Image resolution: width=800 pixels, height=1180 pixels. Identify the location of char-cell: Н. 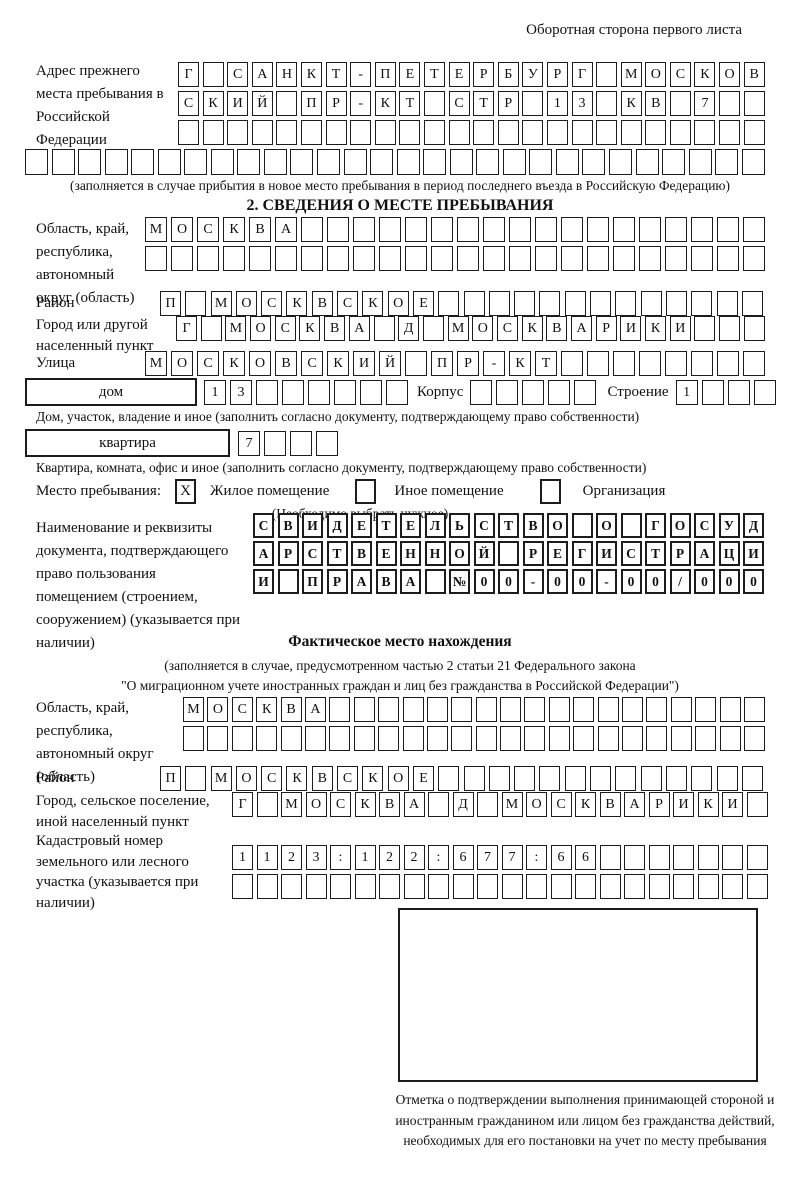
(410, 553).